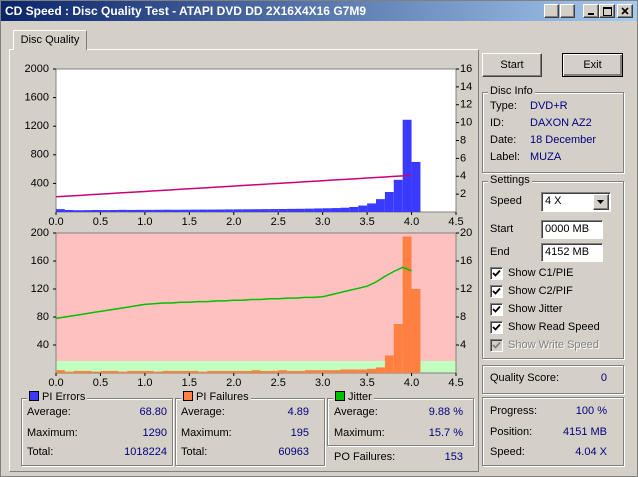 This screenshot has width=638, height=477. What do you see at coordinates (576, 202) in the screenshot?
I see `speed-select: 4 X` at bounding box center [576, 202].